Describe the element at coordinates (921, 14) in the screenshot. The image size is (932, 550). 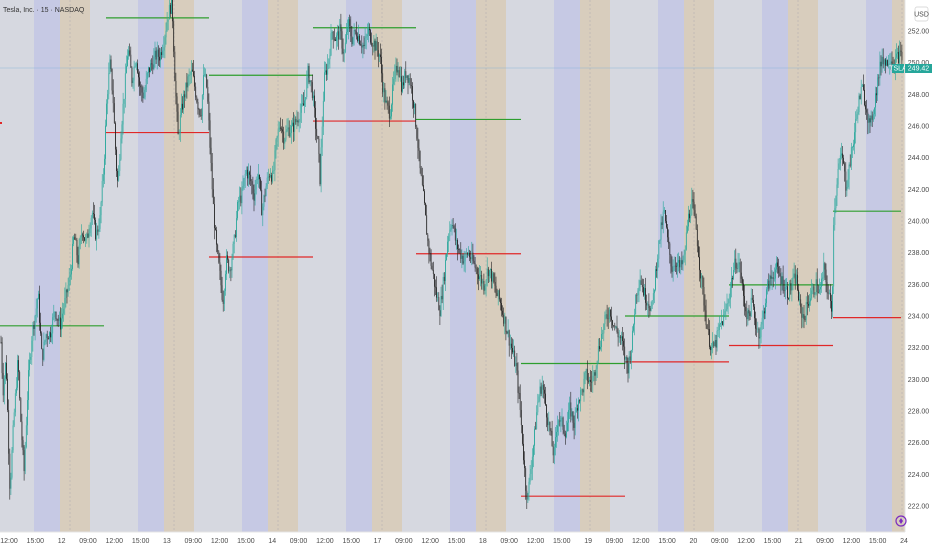
I see `currency-badge` at that location.